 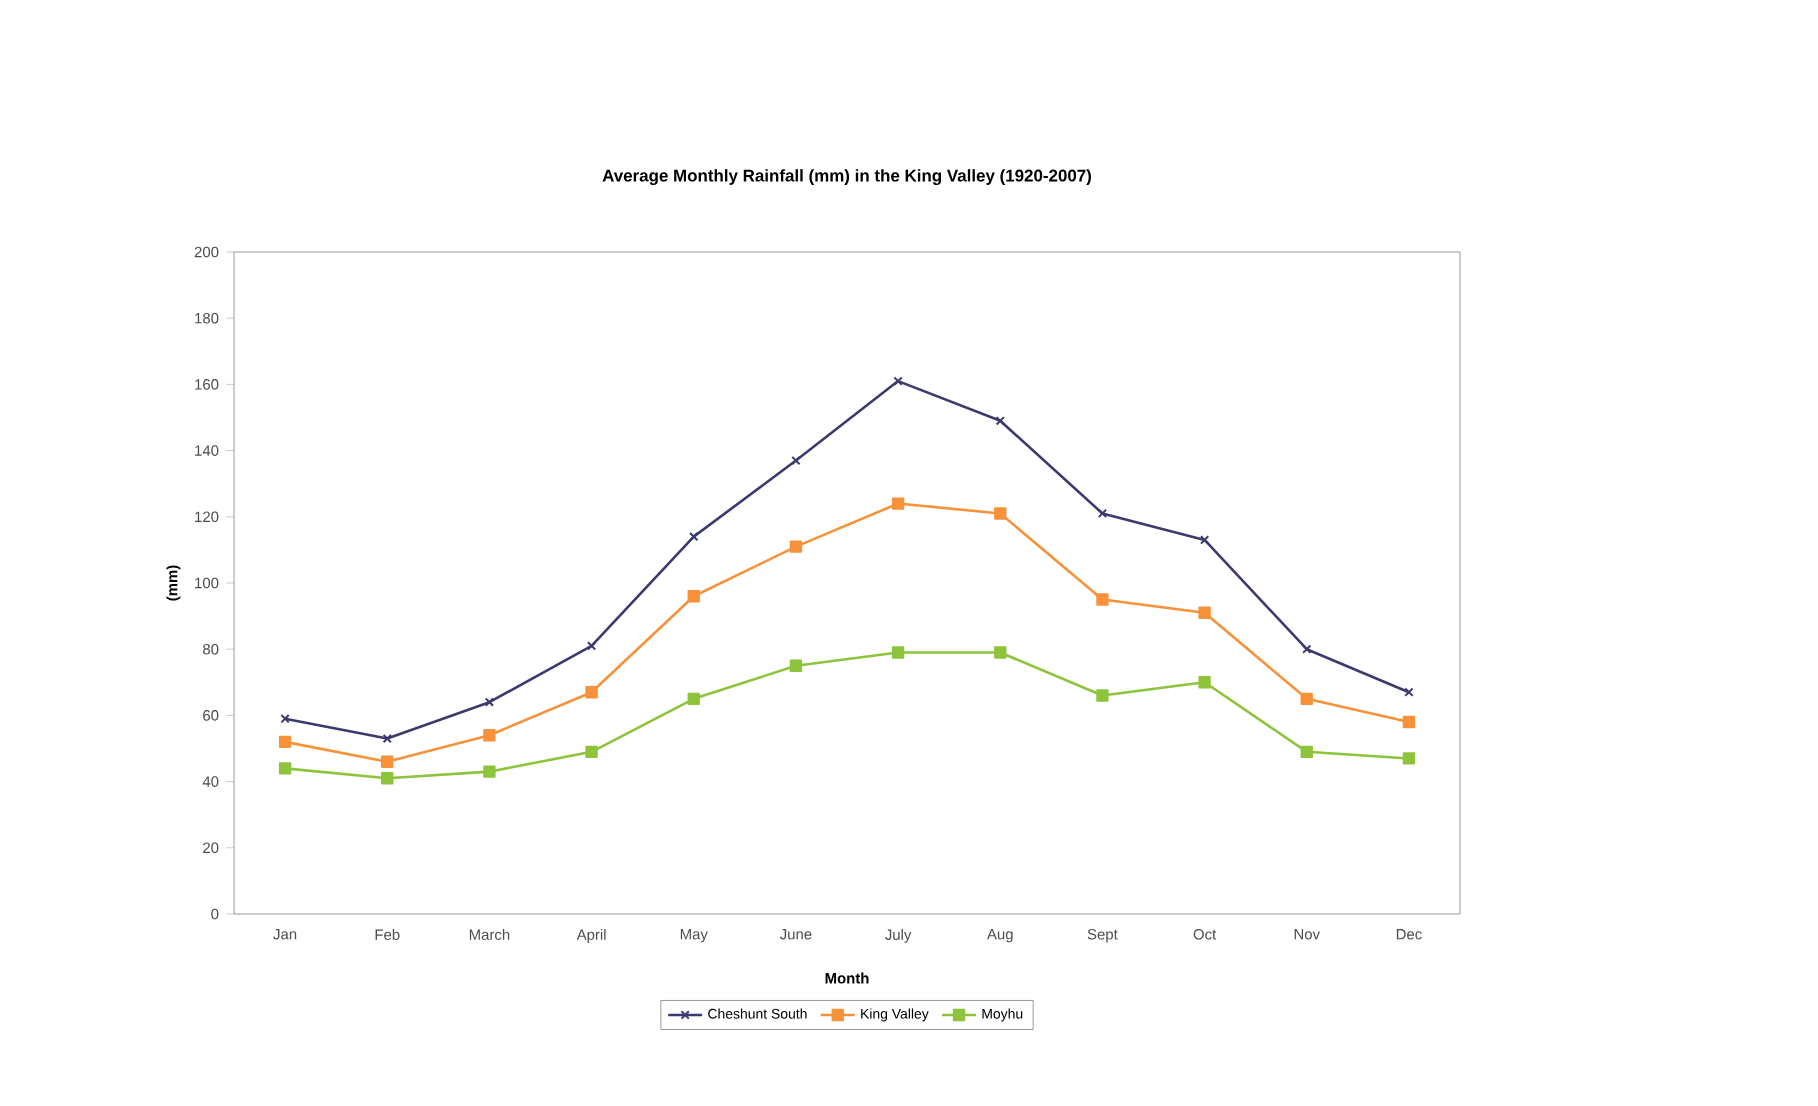 What do you see at coordinates (846, 177) in the screenshot?
I see `chart-title: Average Monthly Rainfall (mm) in the King Valley (1920-2007)` at bounding box center [846, 177].